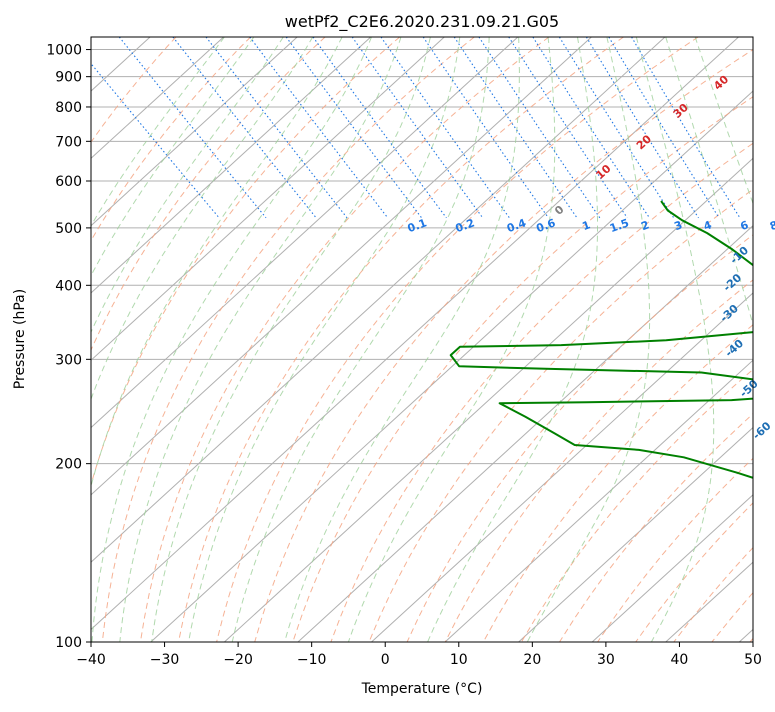 Image resolution: width=775 pixels, height=712 pixels. Describe the element at coordinates (422, 689) in the screenshot. I see `x-axis-title: Temperature (°C)` at that location.